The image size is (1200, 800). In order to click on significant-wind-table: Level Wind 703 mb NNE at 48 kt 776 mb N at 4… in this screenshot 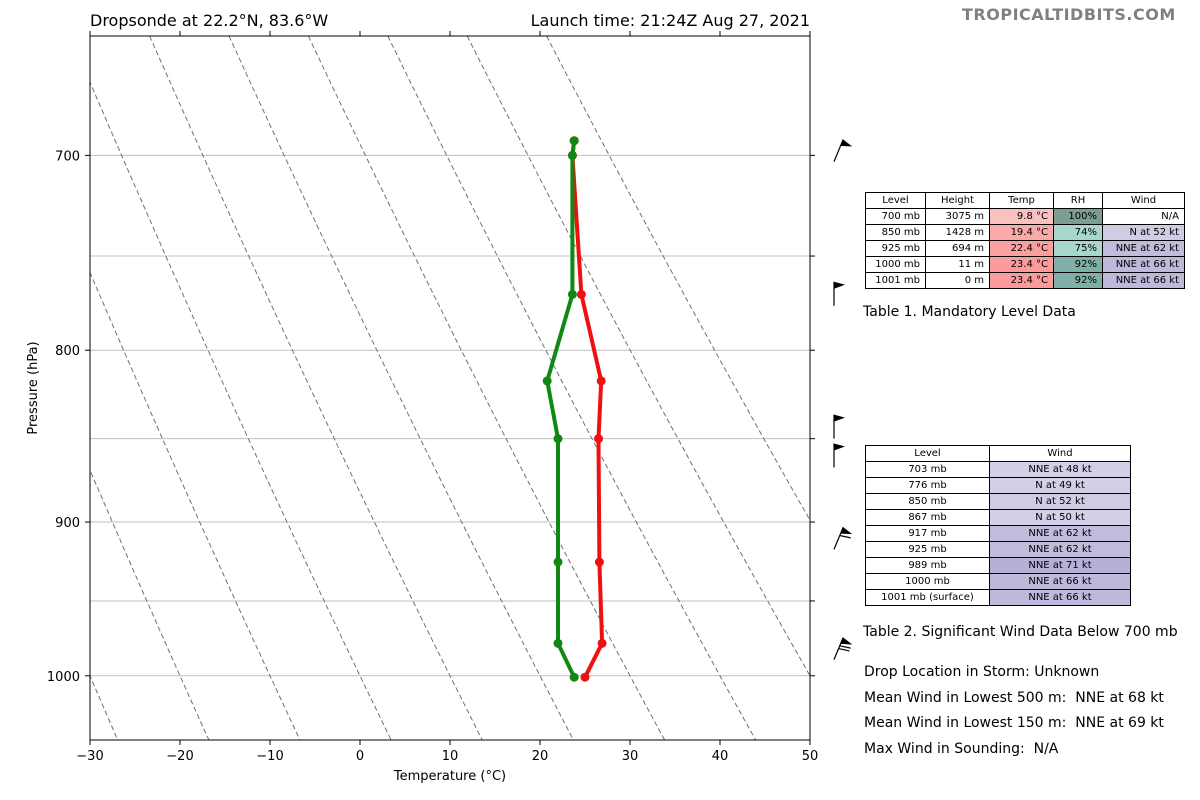, I will do `click(998, 525)`.